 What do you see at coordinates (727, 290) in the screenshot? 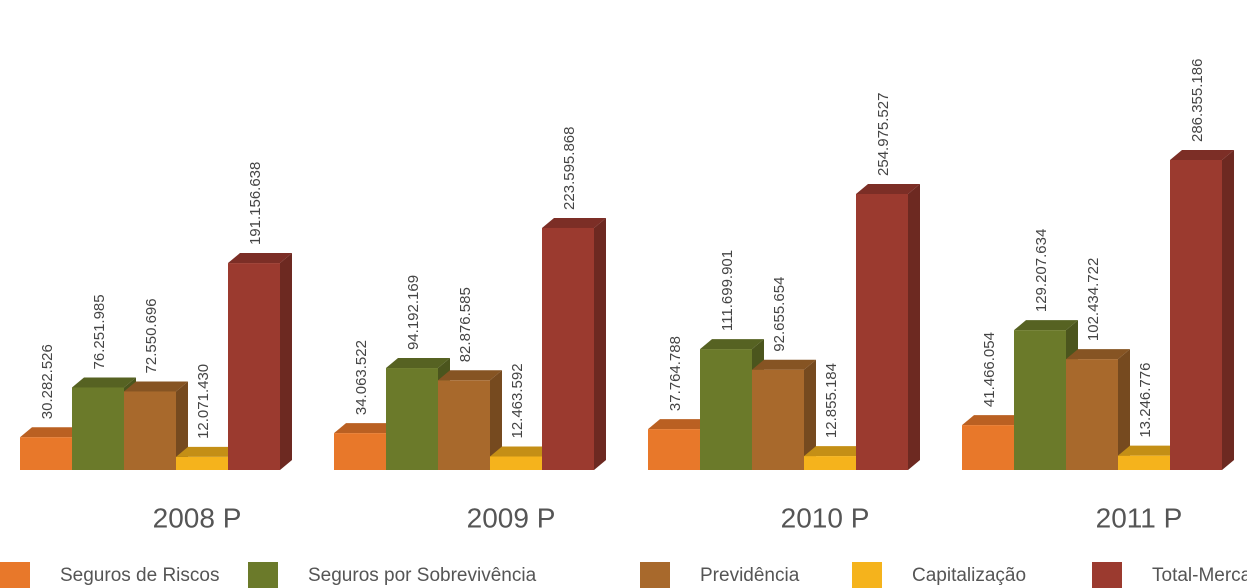
I see `value-label: 111.699.901` at bounding box center [727, 290].